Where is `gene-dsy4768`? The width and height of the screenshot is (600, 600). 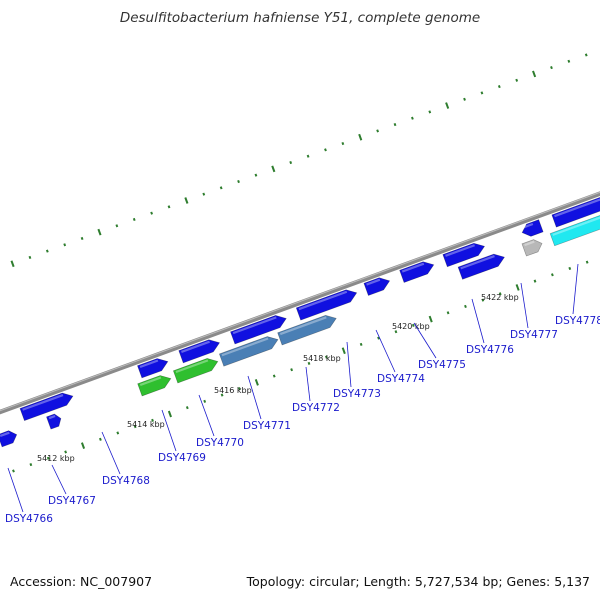 gene-dsy4768 is located at coordinates (47, 406).